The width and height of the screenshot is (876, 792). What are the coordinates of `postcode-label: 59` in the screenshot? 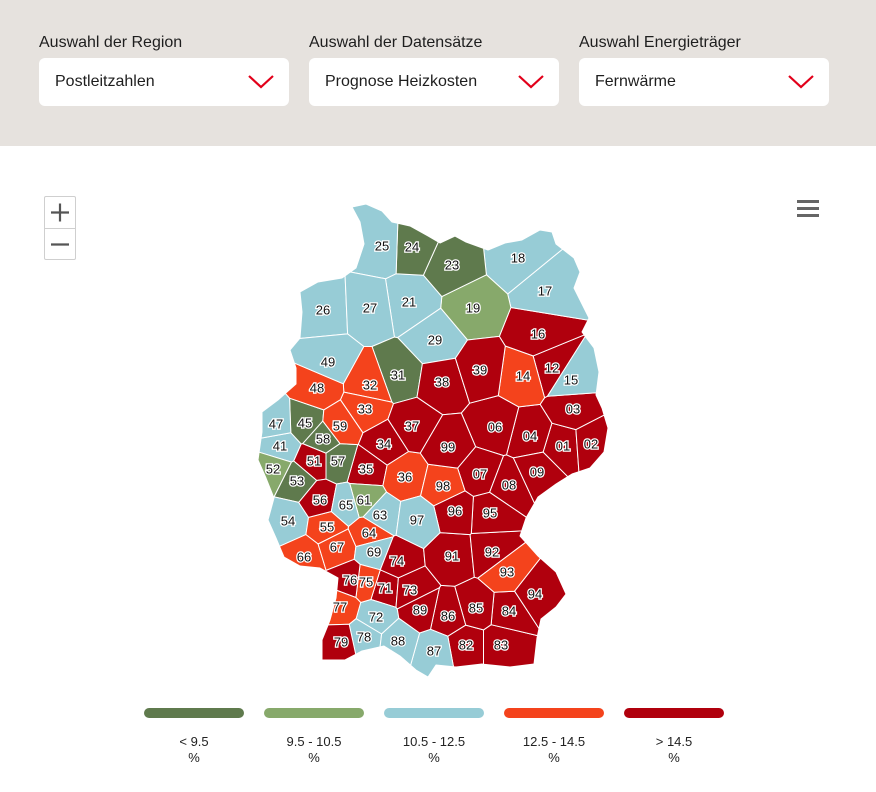 It's located at (340, 426).